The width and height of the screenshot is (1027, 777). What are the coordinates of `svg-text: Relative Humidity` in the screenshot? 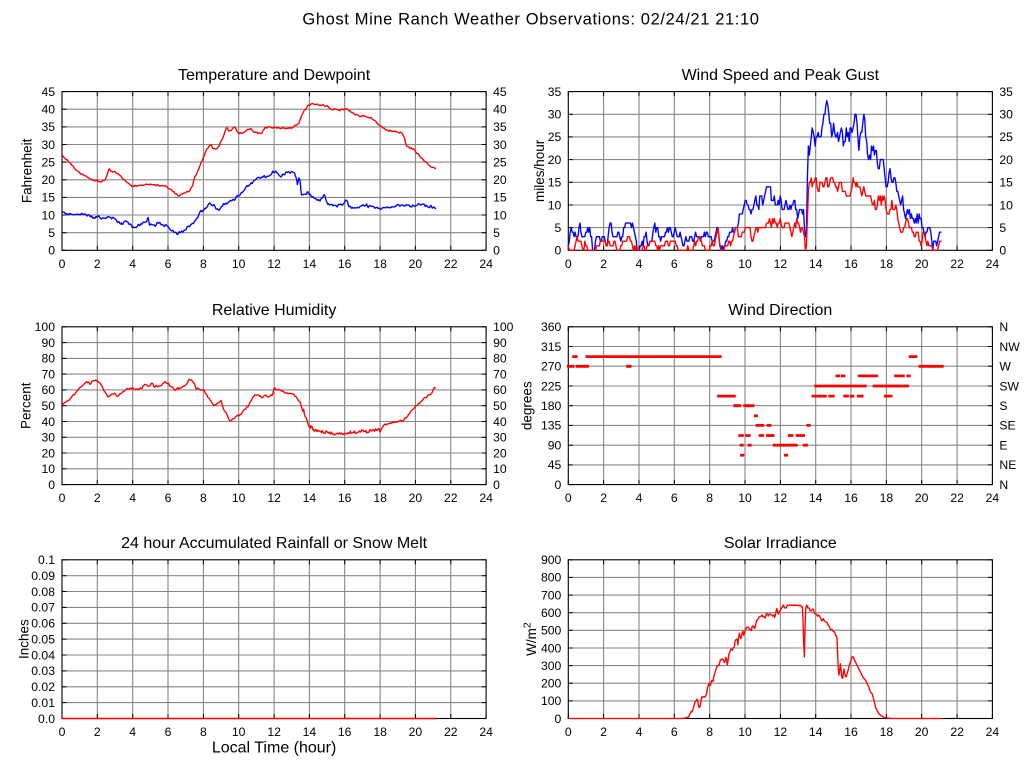 It's located at (274, 310).